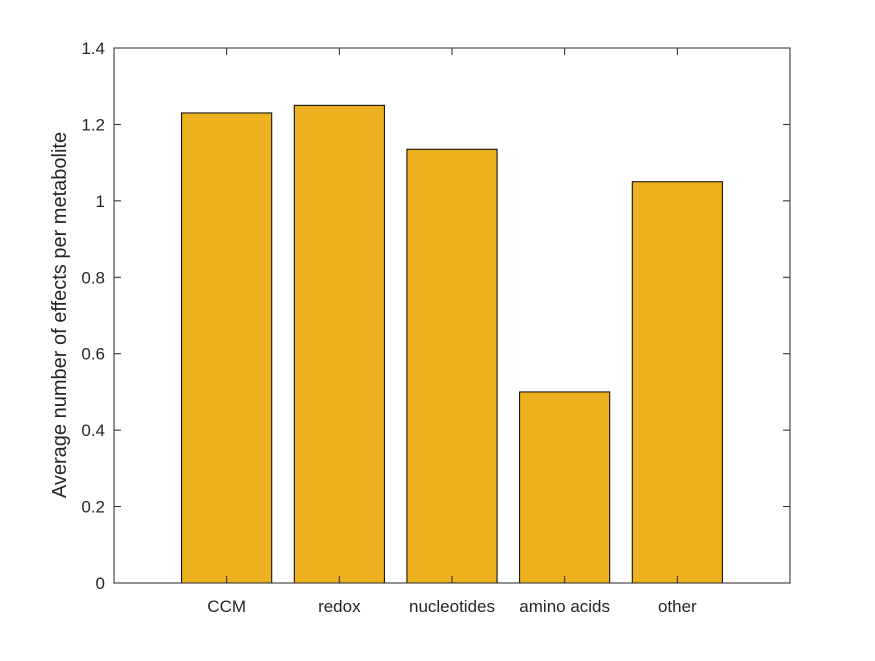 Image resolution: width=875 pixels, height=661 pixels. What do you see at coordinates (93, 316) in the screenshot?
I see `y-tick-labels: 0 0.2 0.4 0.6 0.8 1 1.2 1.4` at bounding box center [93, 316].